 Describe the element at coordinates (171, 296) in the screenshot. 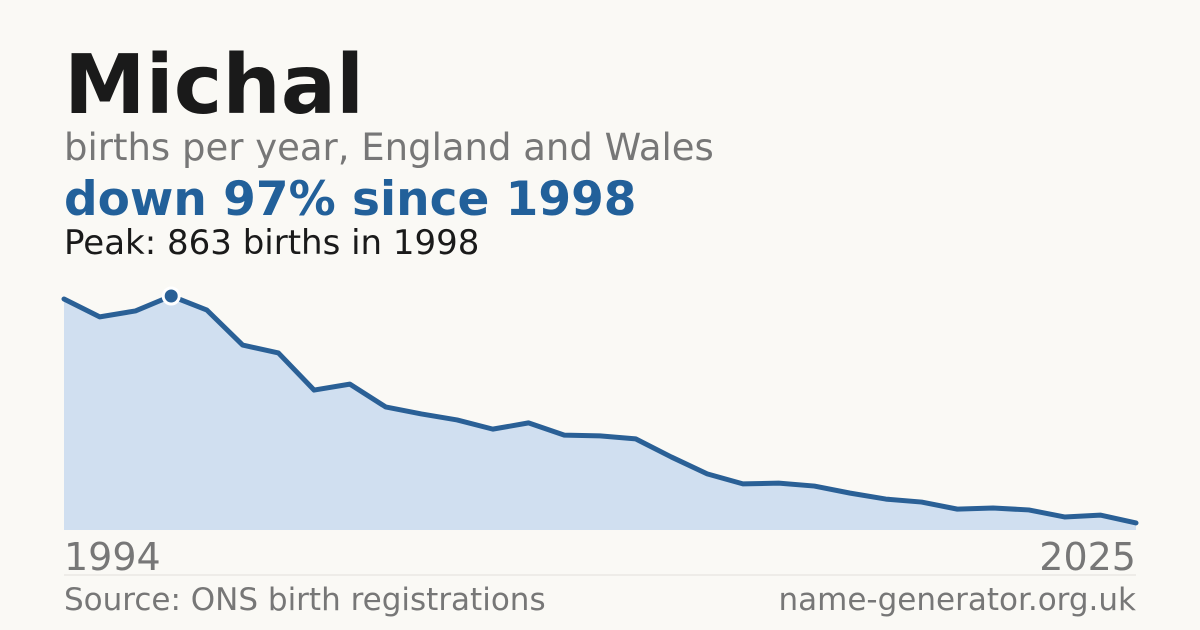

I see `peak-marker` at that location.